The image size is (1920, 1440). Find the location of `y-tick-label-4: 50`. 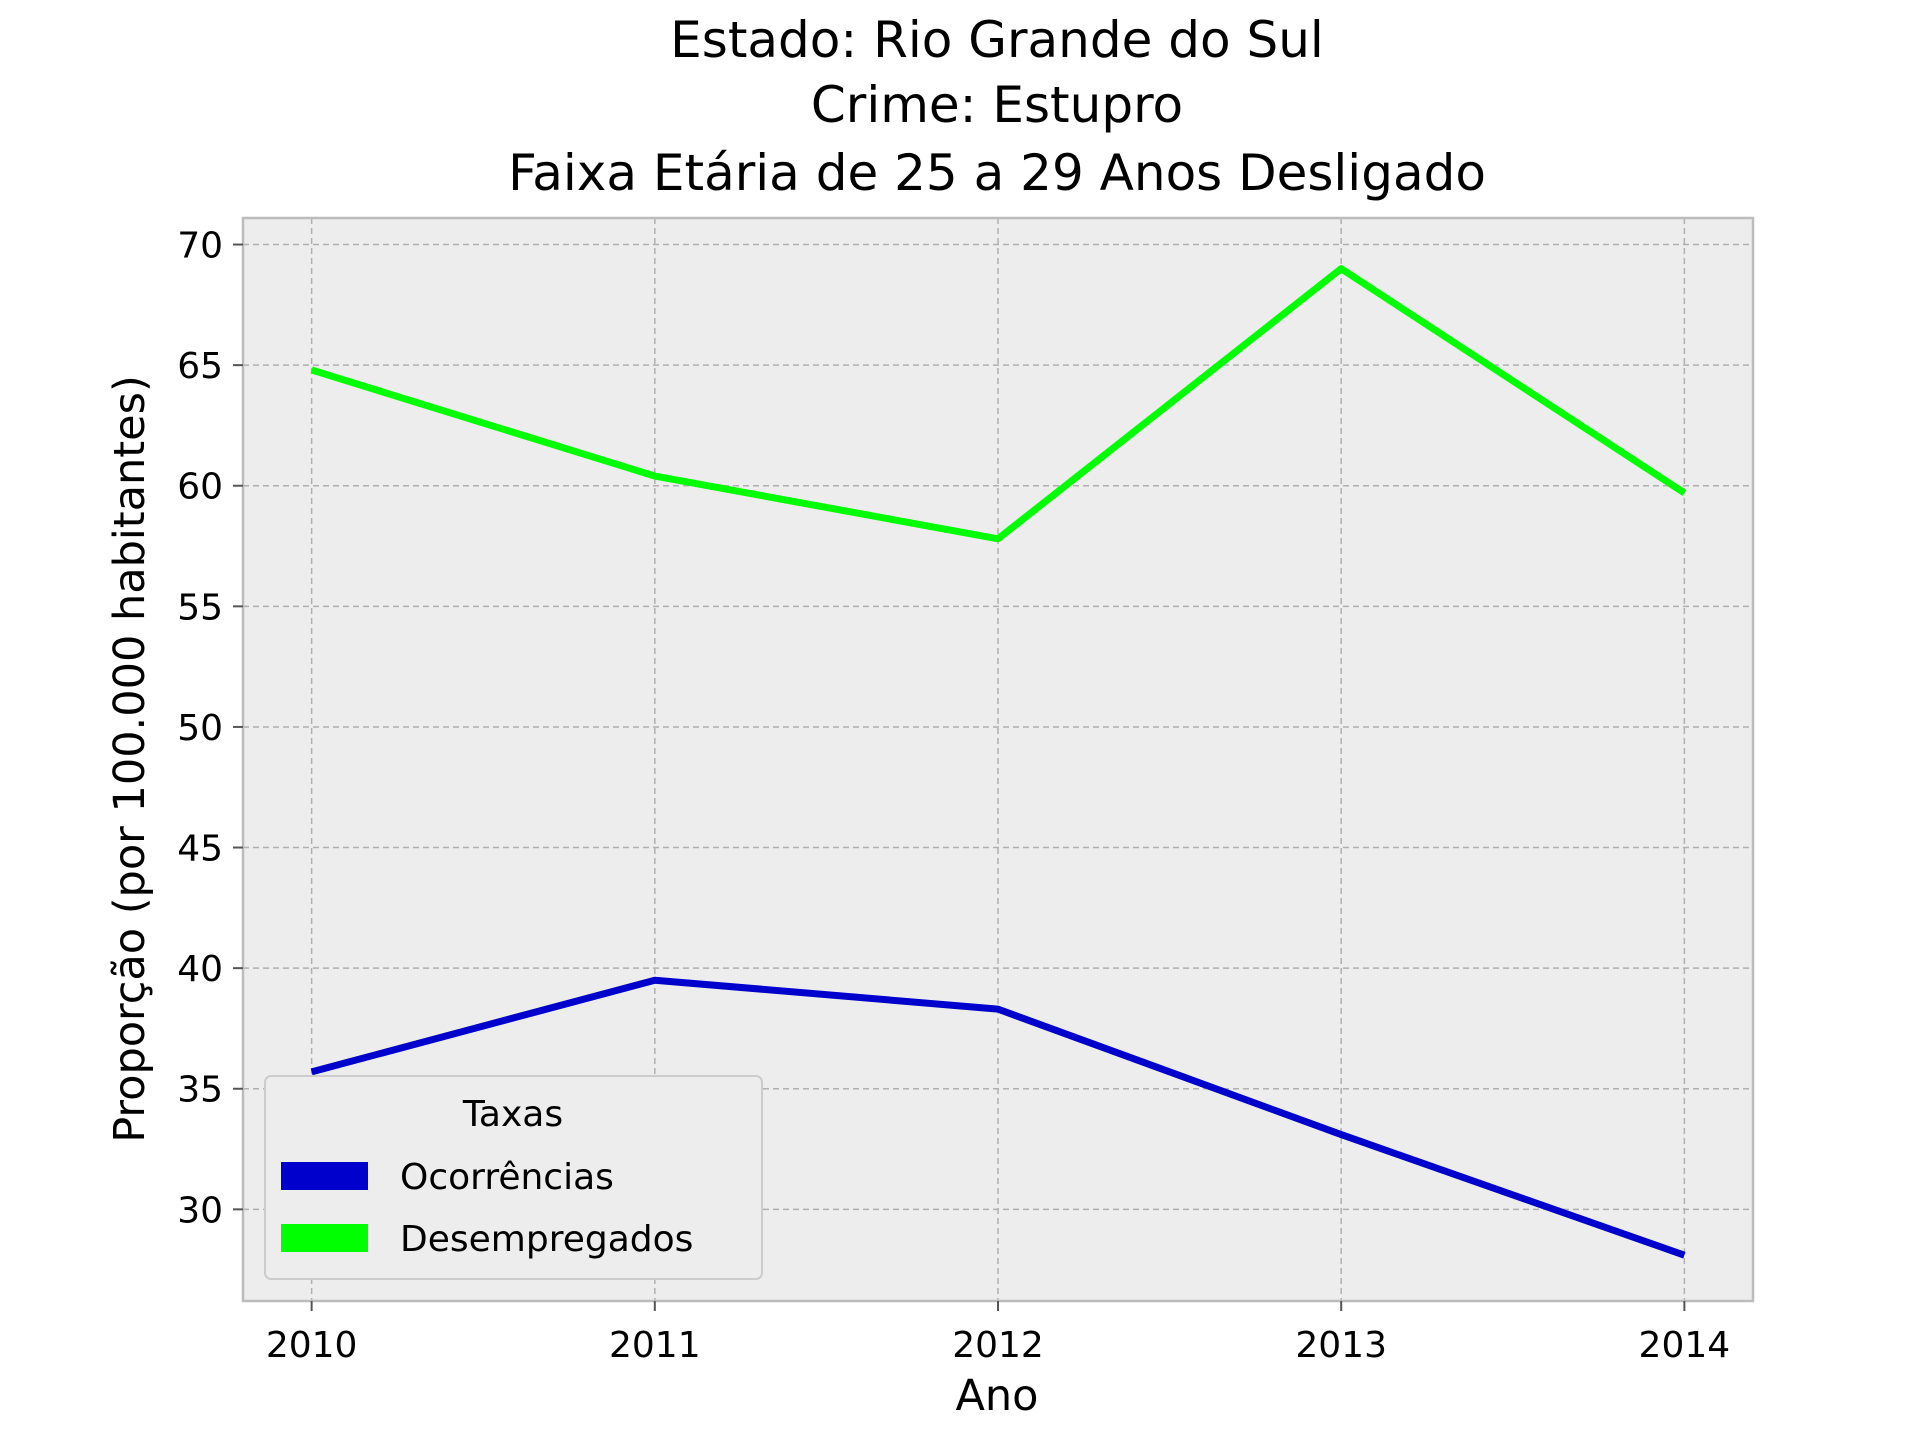

y-tick-label-4: 50 is located at coordinates (200, 728).